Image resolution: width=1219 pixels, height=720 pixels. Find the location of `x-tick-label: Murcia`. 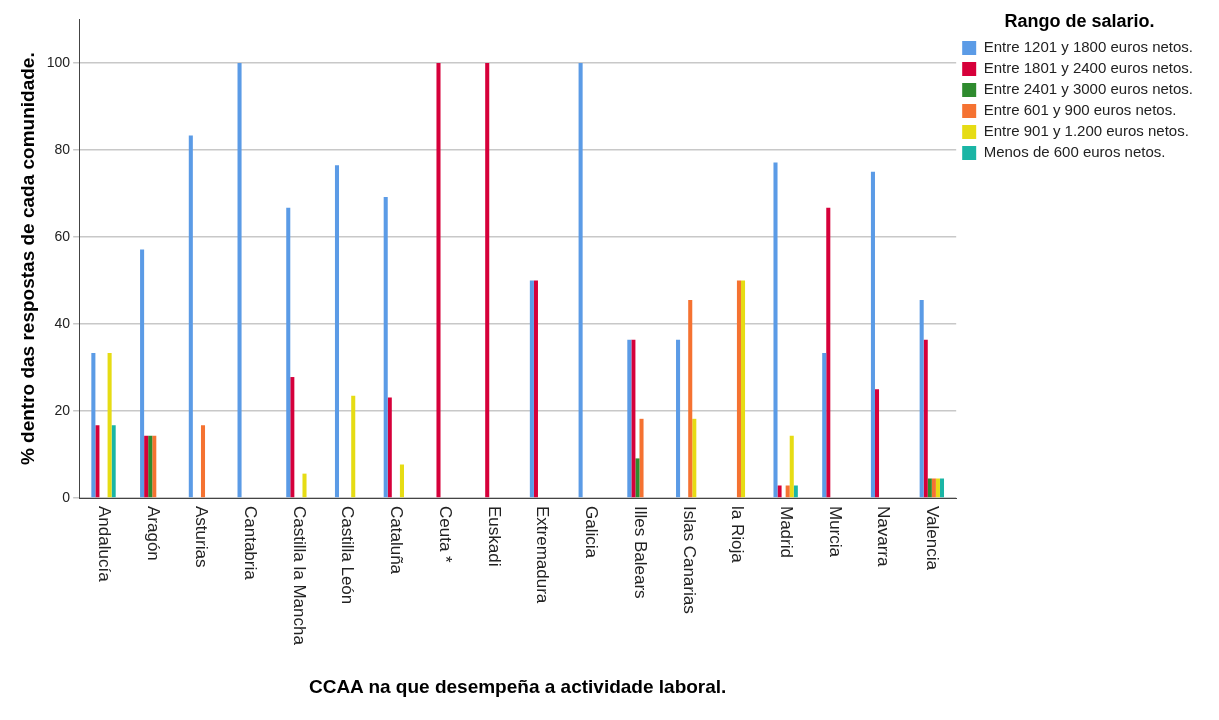

x-tick-label: Murcia is located at coordinates (835, 532).